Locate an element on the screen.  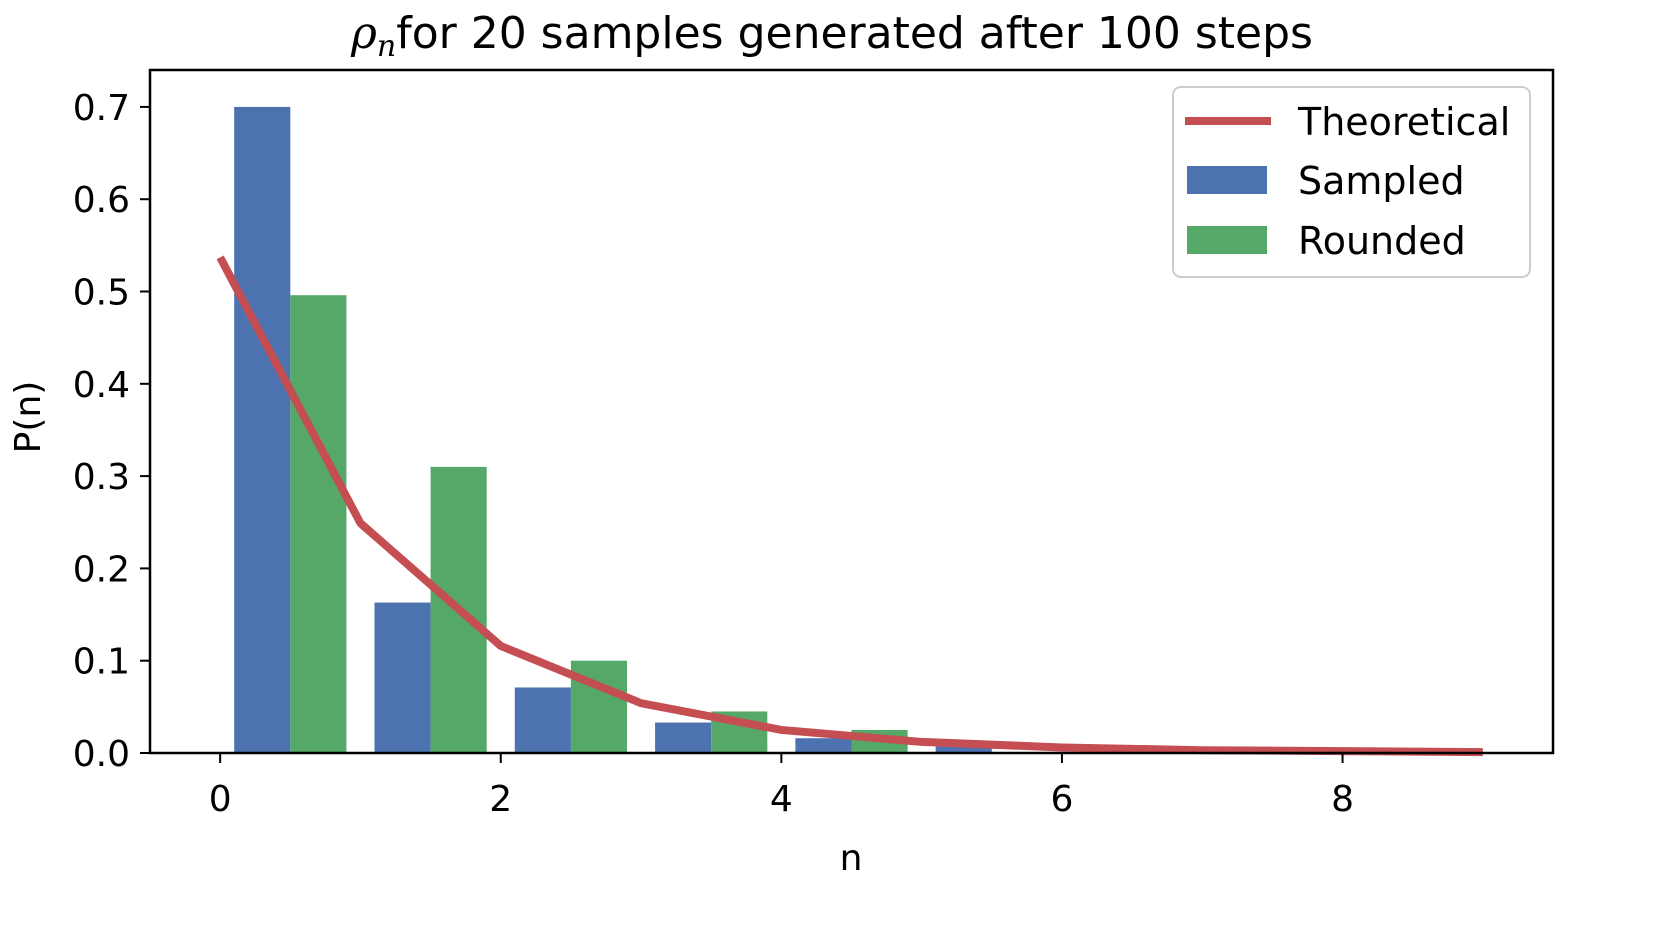
x-axis: 0 2 4 6 8 is located at coordinates (781, 786).